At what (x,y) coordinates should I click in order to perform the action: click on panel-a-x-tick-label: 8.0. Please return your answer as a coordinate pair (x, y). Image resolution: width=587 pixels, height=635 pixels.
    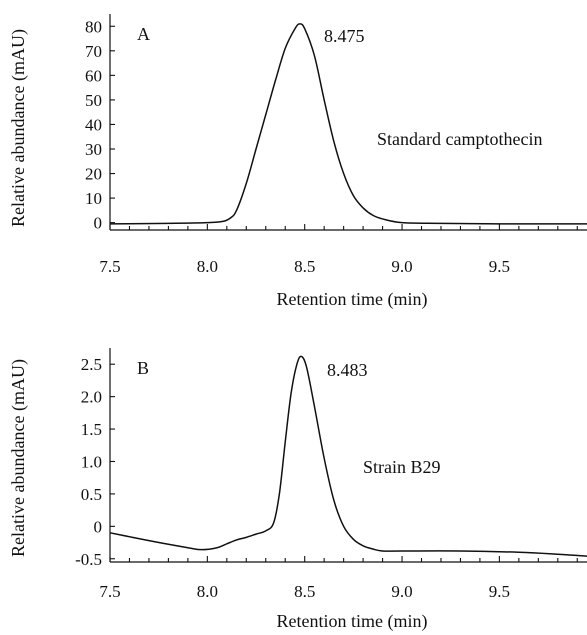
    Looking at the image, I should click on (207, 266).